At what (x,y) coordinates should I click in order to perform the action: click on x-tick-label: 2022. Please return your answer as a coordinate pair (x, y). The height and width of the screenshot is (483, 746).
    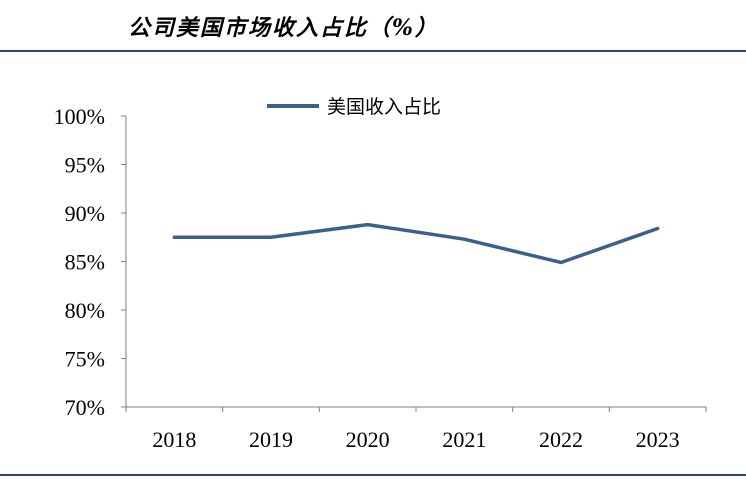
    Looking at the image, I should click on (561, 439).